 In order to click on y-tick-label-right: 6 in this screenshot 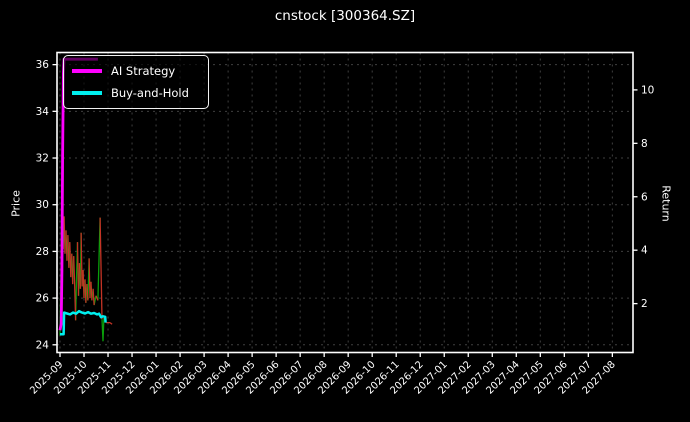, I will do `click(644, 197)`.